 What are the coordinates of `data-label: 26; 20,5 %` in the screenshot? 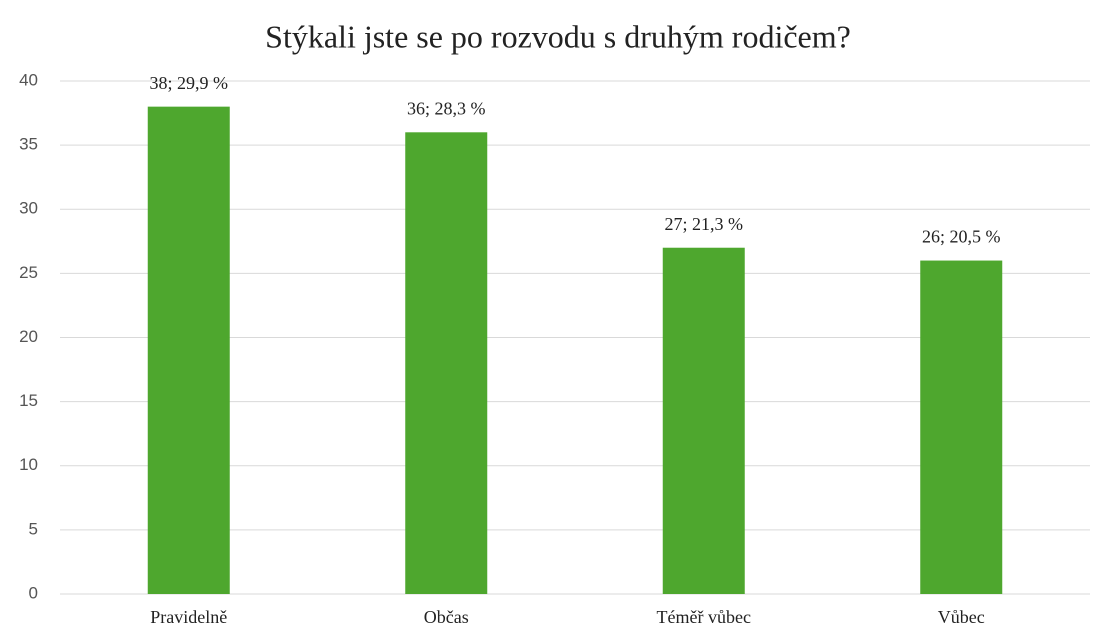 It's located at (961, 237).